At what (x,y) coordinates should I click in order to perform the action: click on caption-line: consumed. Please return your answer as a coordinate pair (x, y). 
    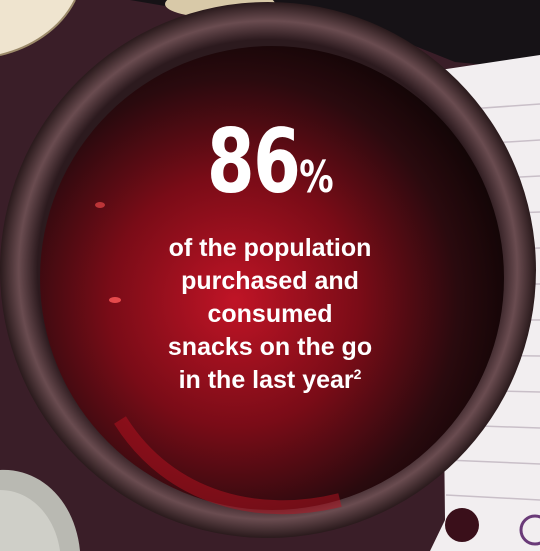
    Looking at the image, I should click on (270, 314).